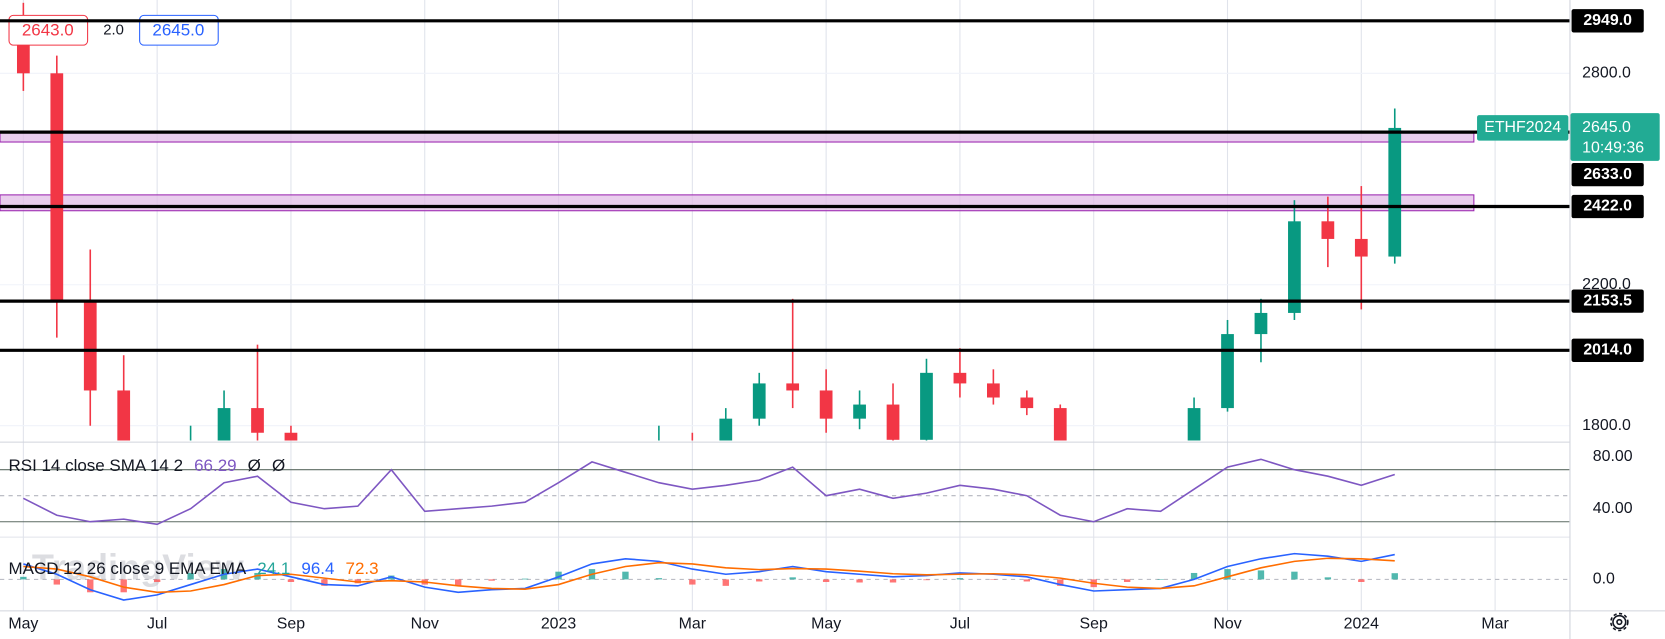 The image size is (1665, 639). I want to click on rsi-title: RSI 14 close SMA 14 2, so click(95, 466).